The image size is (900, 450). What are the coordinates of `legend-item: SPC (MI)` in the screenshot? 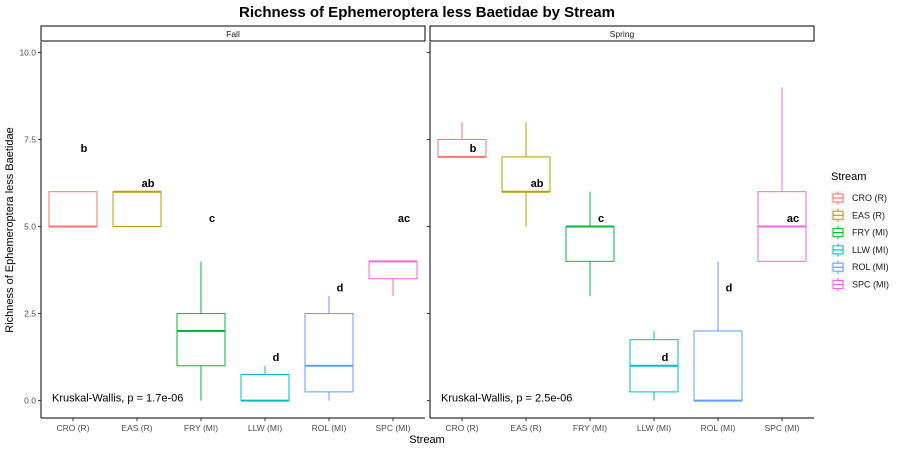 It's located at (860, 284).